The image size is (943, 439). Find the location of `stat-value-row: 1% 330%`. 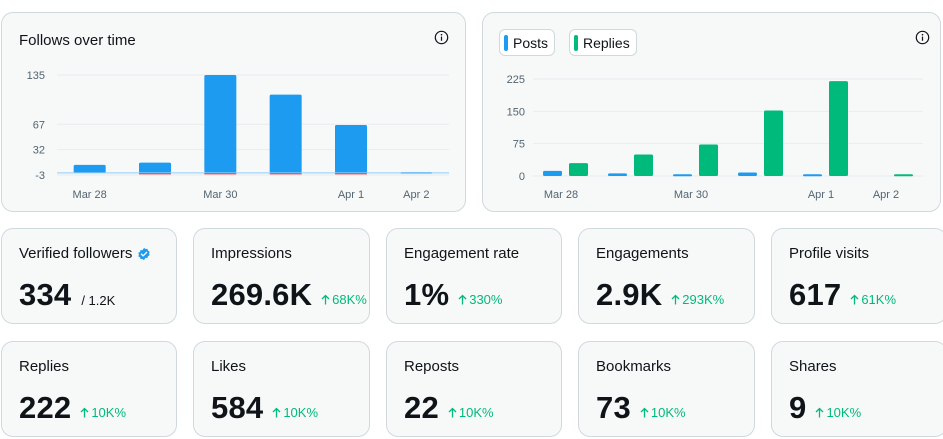

stat-value-row: 1% 330% is located at coordinates (453, 295).